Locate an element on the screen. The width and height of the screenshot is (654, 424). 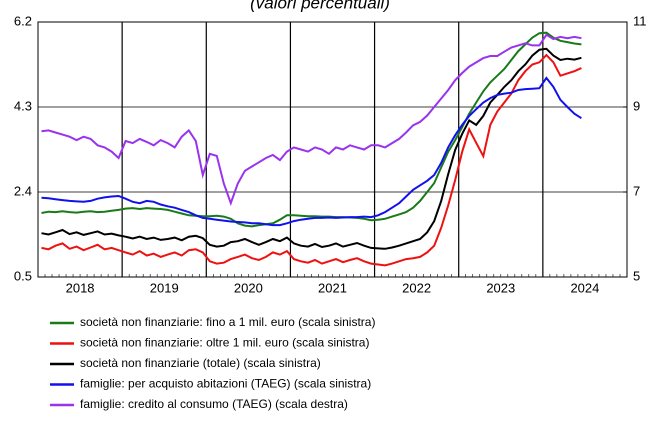
y2-tick-label: 5 is located at coordinates (636, 275).